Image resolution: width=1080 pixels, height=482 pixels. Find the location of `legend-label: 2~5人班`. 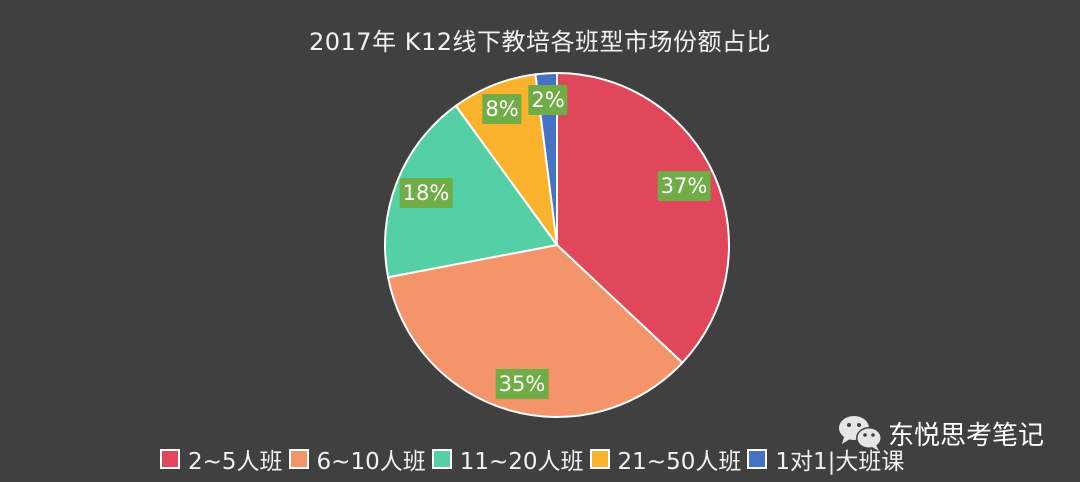

legend-label: 2~5人班 is located at coordinates (235, 462).